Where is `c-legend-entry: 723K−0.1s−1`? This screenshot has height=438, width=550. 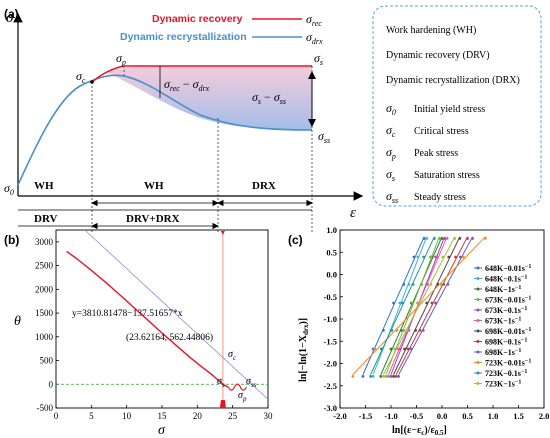 c-legend-entry: 723K−0.1s−1 is located at coordinates (506, 373).